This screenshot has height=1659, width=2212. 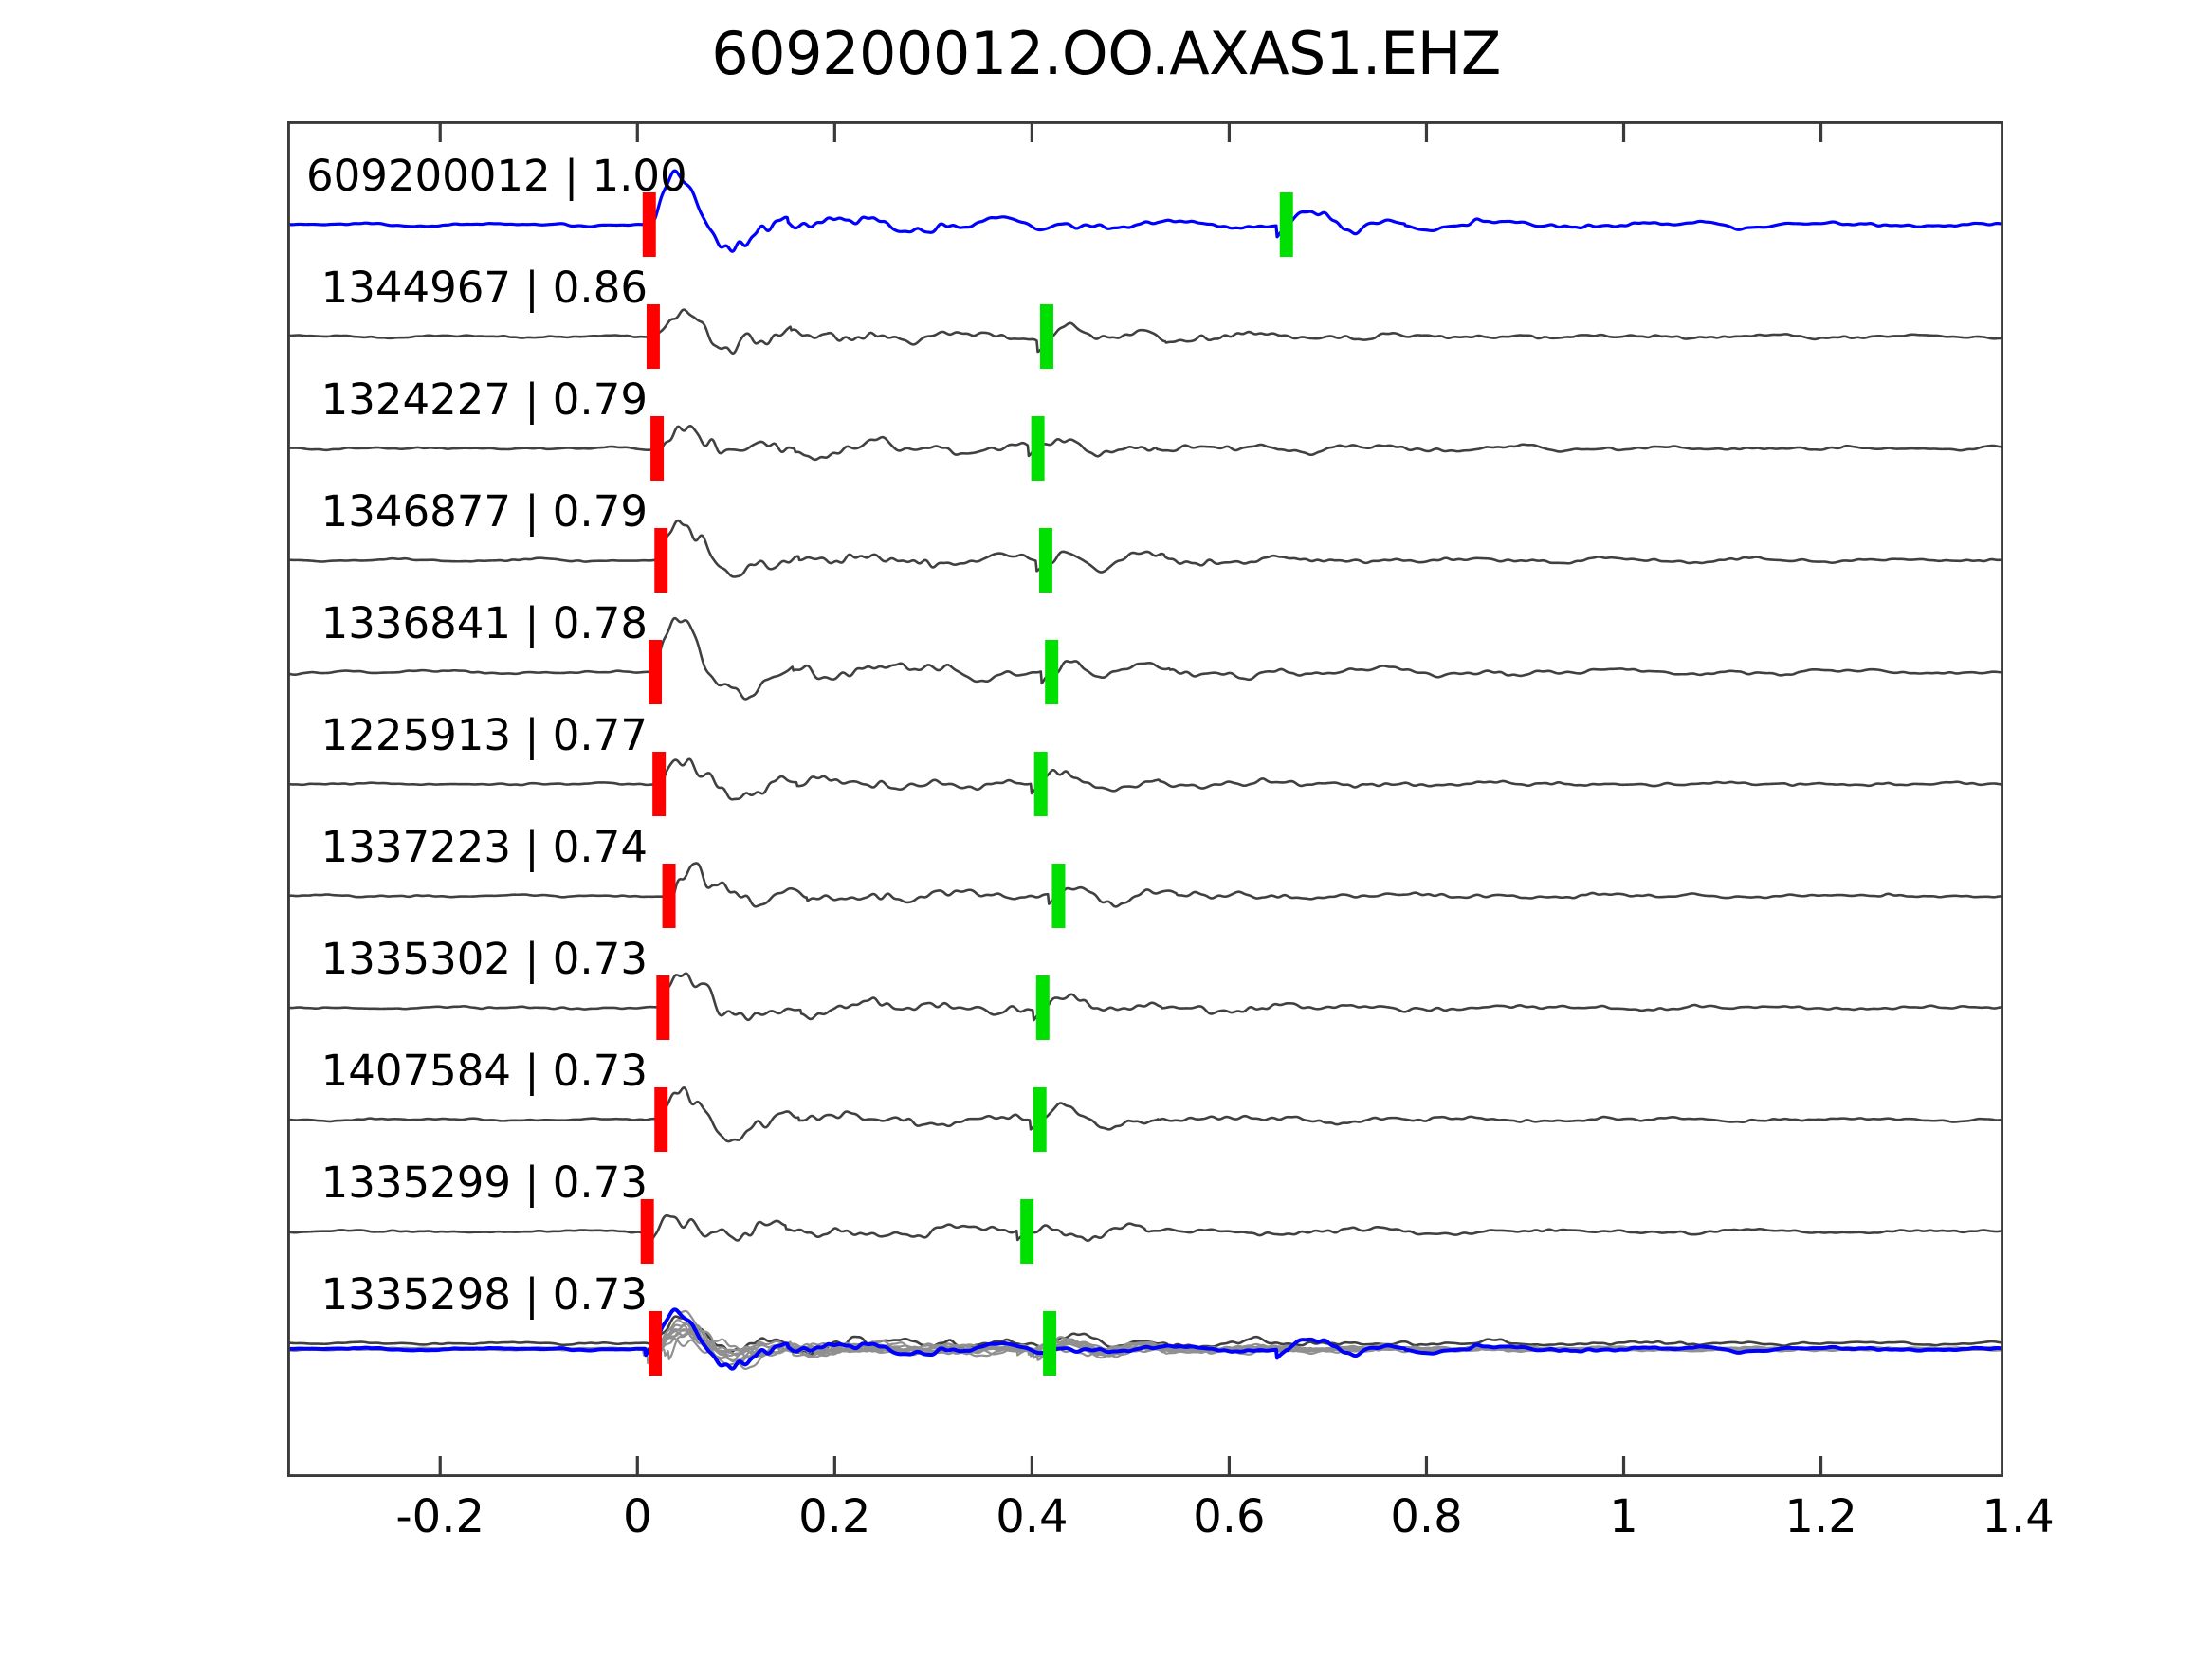 What do you see at coordinates (1623, 1516) in the screenshot?
I see `x-tick-label-1: 1` at bounding box center [1623, 1516].